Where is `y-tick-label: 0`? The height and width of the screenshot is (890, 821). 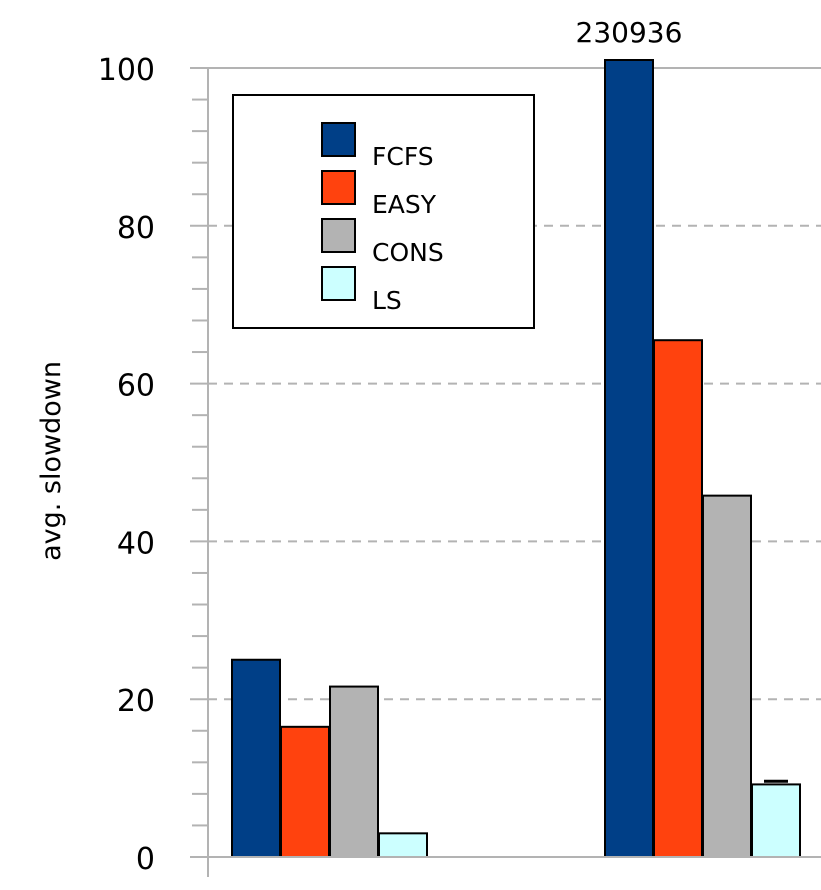 y-tick-label: 0 is located at coordinates (145, 859).